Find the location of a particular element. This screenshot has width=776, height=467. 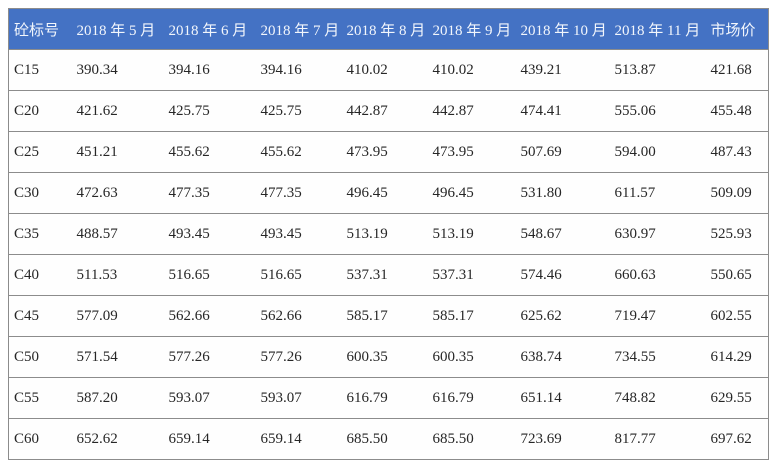

price-cell: 723.69 is located at coordinates (559, 439).